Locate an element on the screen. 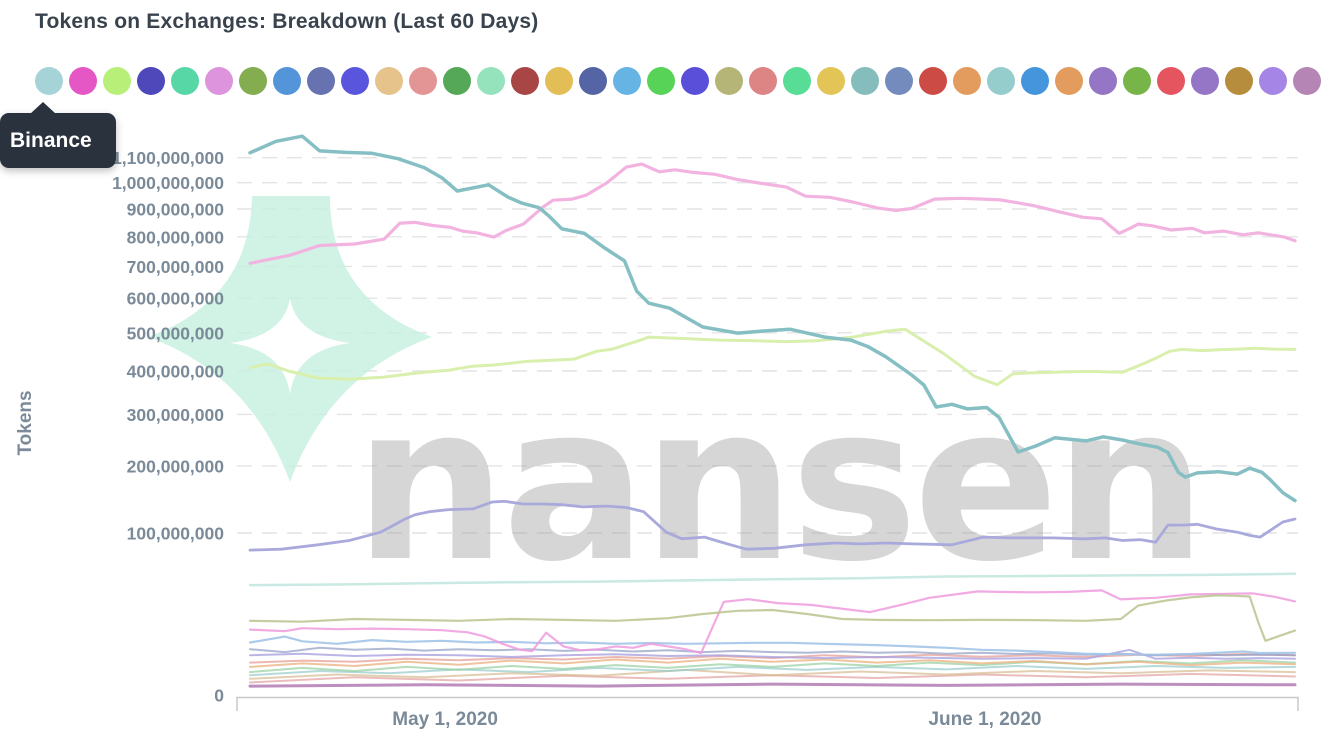 This screenshot has height=756, width=1336. series-line-lime is located at coordinates (772, 357).